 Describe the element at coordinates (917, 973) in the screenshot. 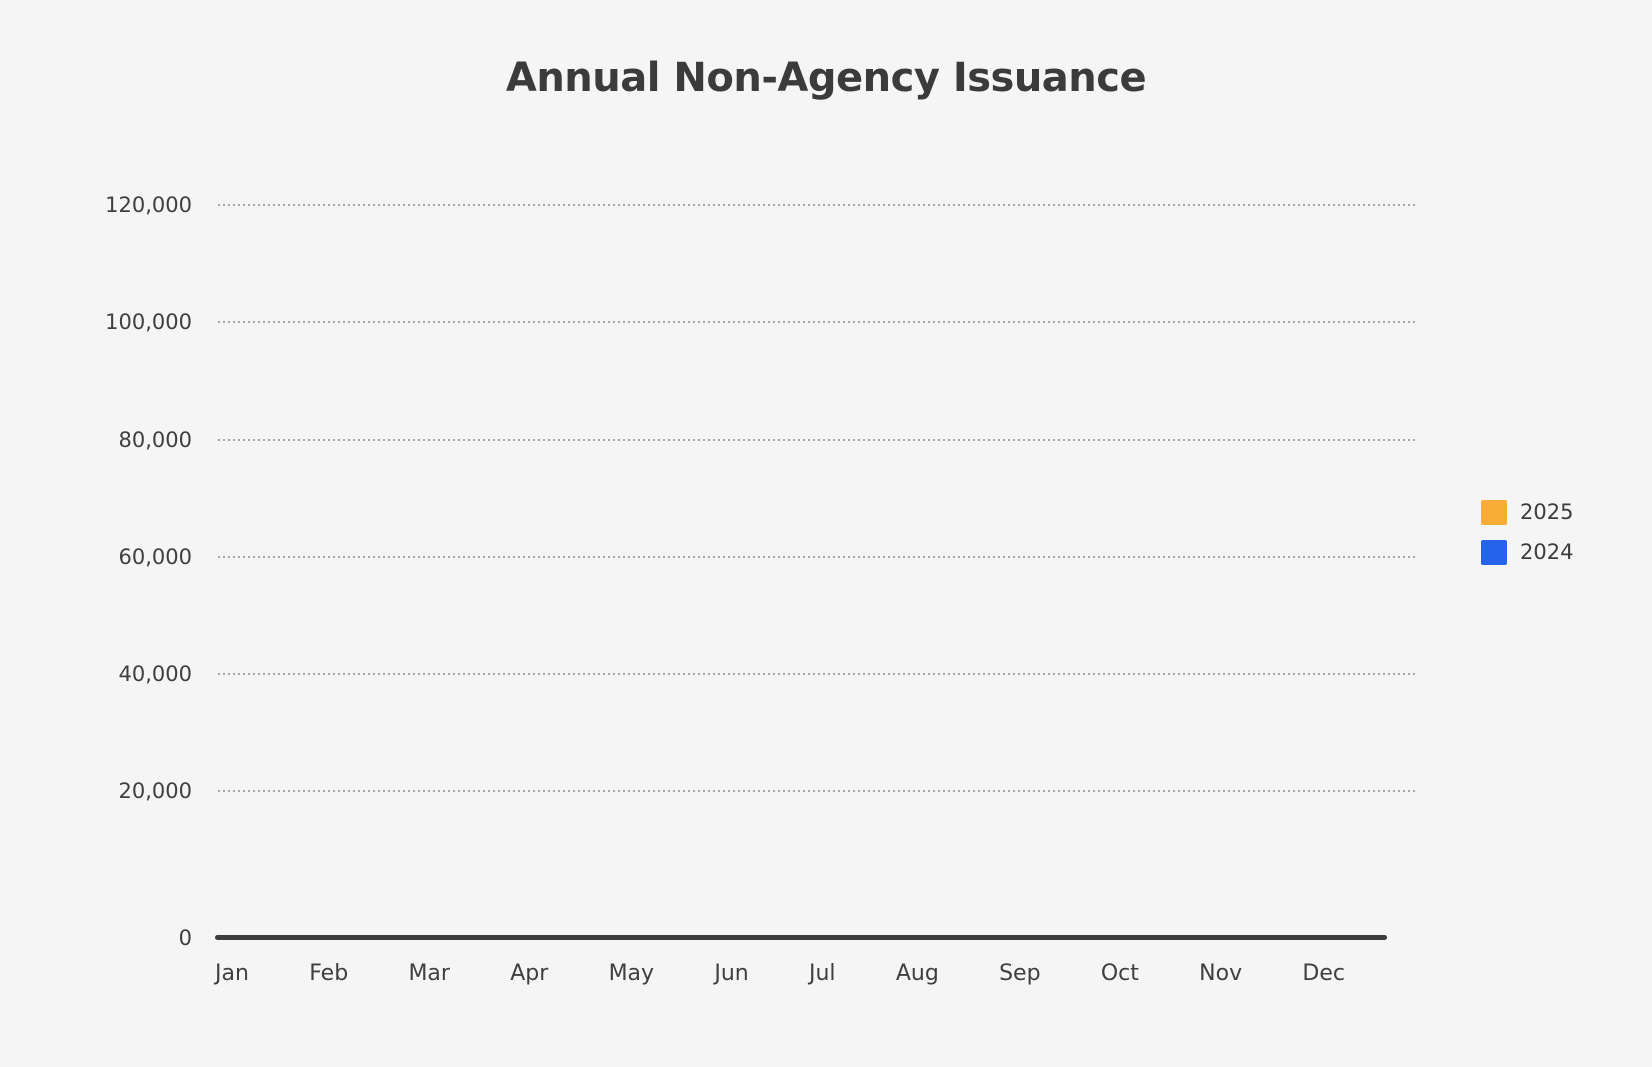

I see `x-axis-tick-label: Aug` at that location.